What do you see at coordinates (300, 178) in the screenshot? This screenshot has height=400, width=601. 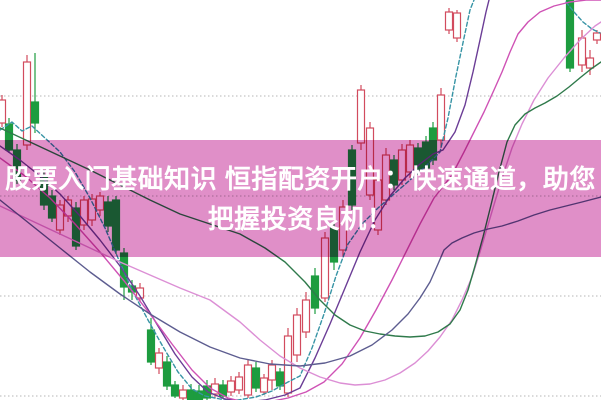 I see `promo-banner-line1: 股票入门基础知识 恒指配资开户：快速通道，助您` at bounding box center [300, 178].